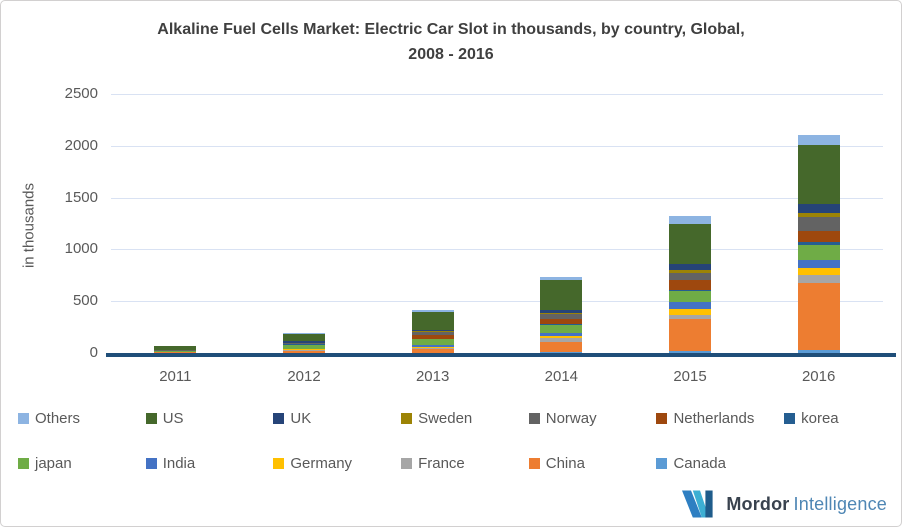 The height and width of the screenshot is (527, 902). Describe the element at coordinates (818, 351) in the screenshot. I see `bar-segment-canada-2016` at that location.